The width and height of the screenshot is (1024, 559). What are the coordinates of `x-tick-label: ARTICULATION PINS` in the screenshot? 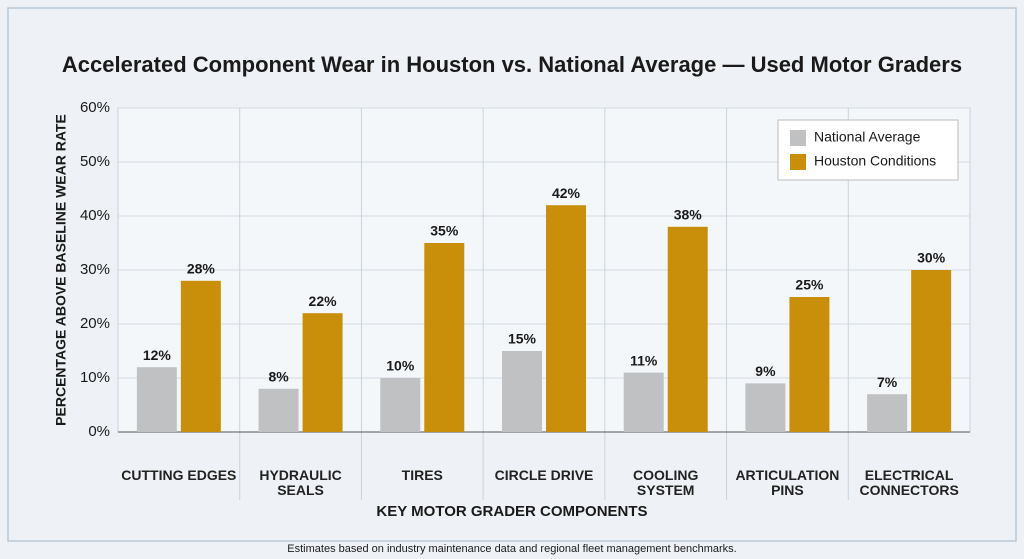 It's located at (787, 482).